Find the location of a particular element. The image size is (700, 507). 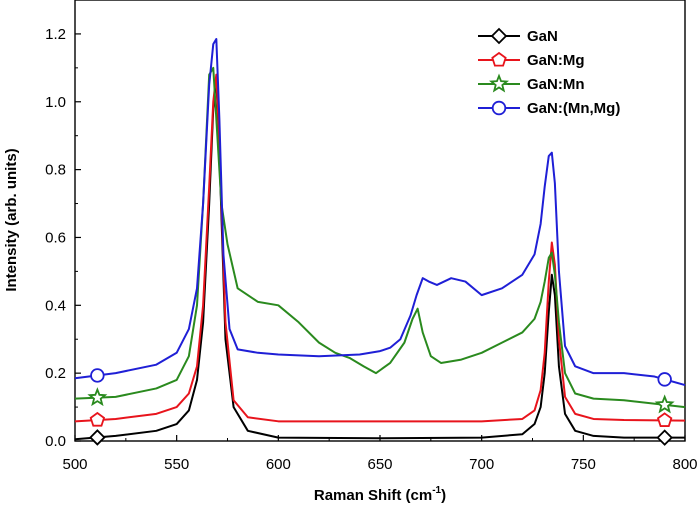

x-tick-label: 550 is located at coordinates (176, 464).